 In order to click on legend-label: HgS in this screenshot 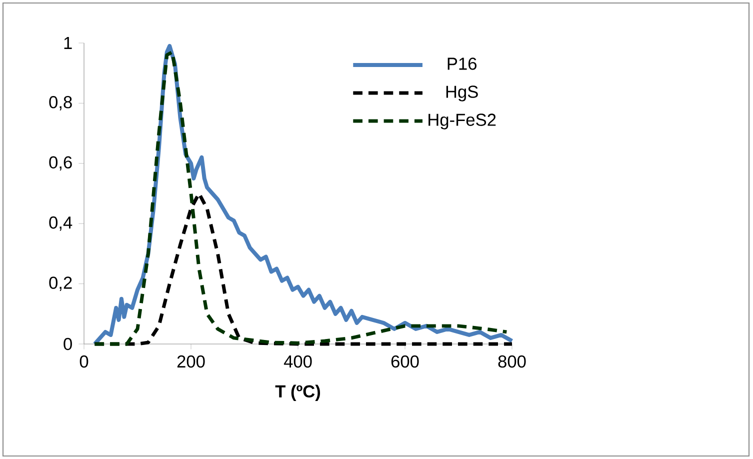, I will do `click(462, 94)`.